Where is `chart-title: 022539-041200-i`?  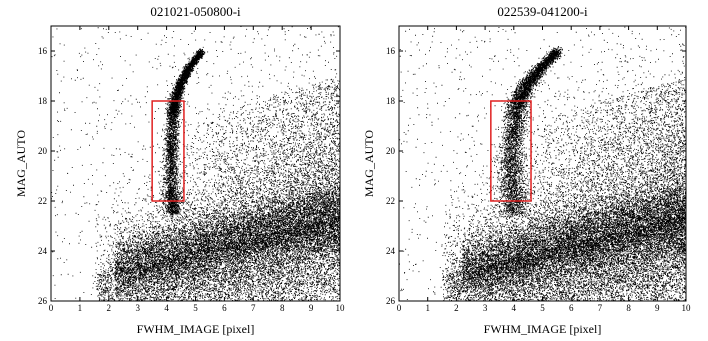 chart-title: 022539-041200-i is located at coordinates (542, 11).